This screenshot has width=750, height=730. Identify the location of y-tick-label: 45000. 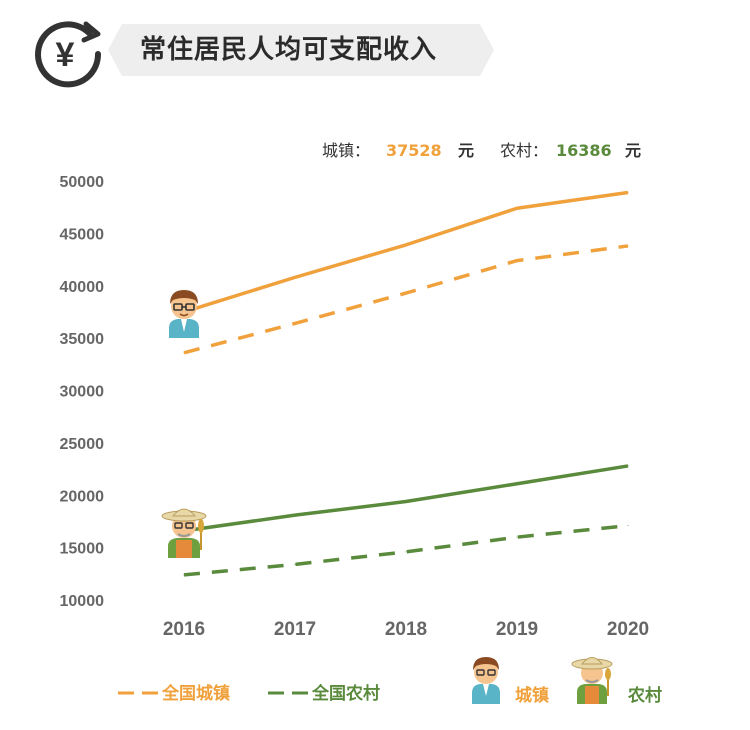
(82, 234).